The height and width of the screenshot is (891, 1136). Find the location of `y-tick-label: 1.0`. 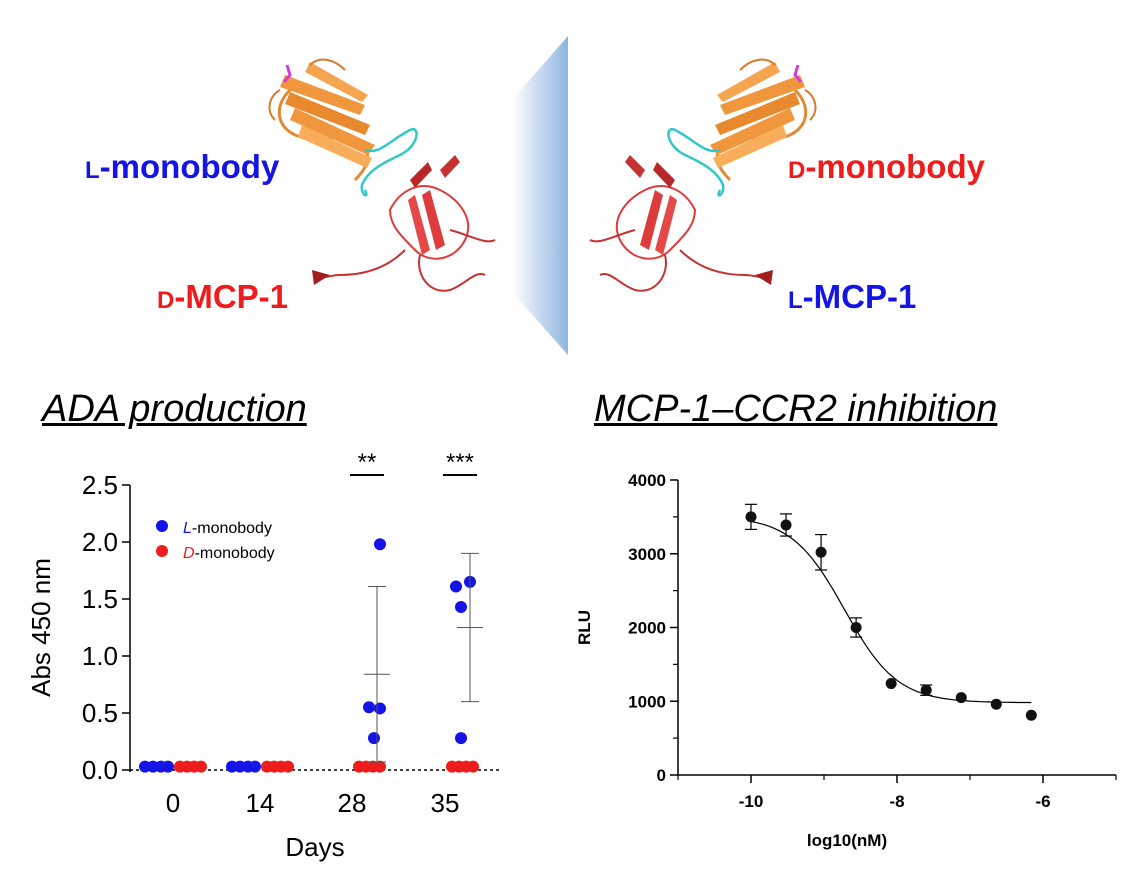

y-tick-label: 1.0 is located at coordinates (100, 656).